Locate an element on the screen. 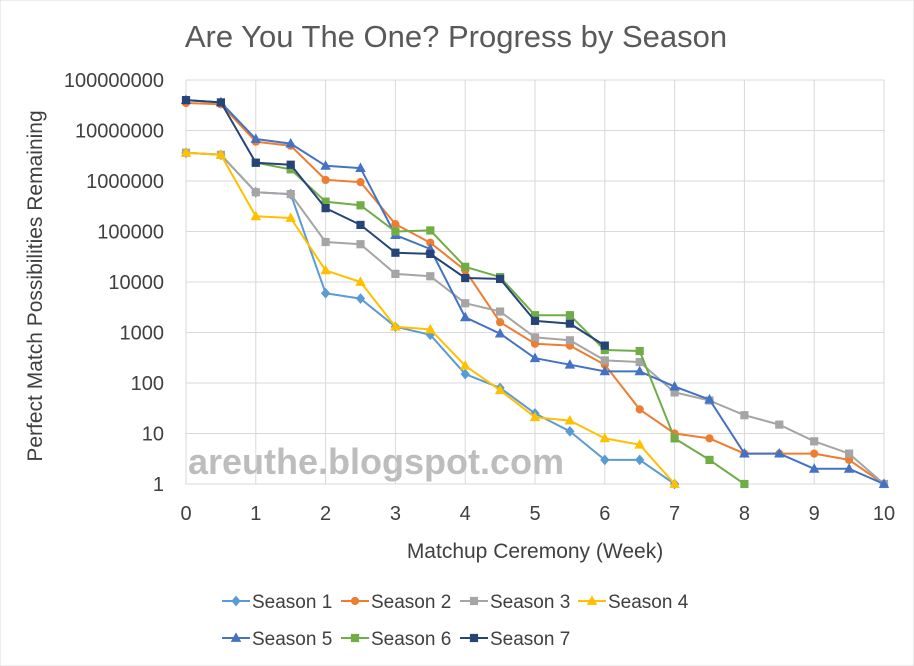 The width and height of the screenshot is (914, 666). x-tick-label: 4 is located at coordinates (465, 514).